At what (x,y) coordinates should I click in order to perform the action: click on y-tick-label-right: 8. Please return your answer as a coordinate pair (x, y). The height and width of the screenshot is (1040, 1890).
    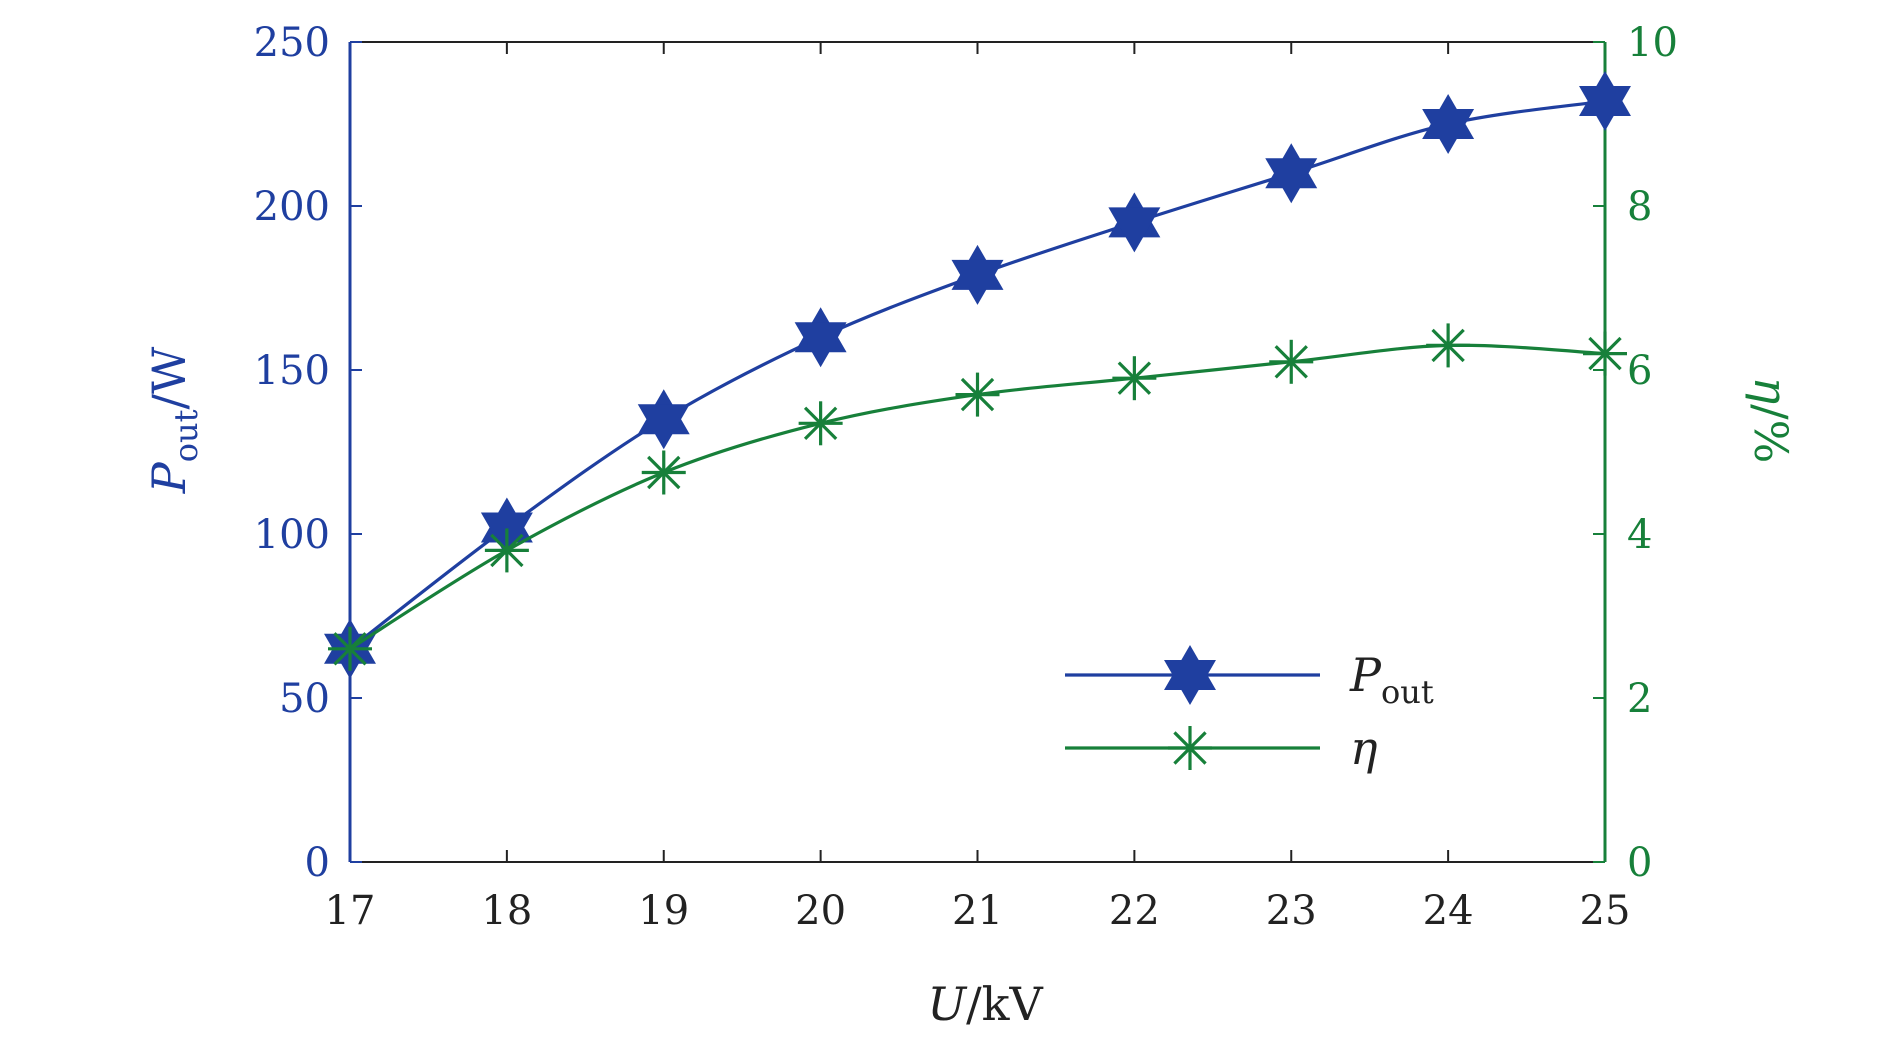
    Looking at the image, I should click on (1639, 207).